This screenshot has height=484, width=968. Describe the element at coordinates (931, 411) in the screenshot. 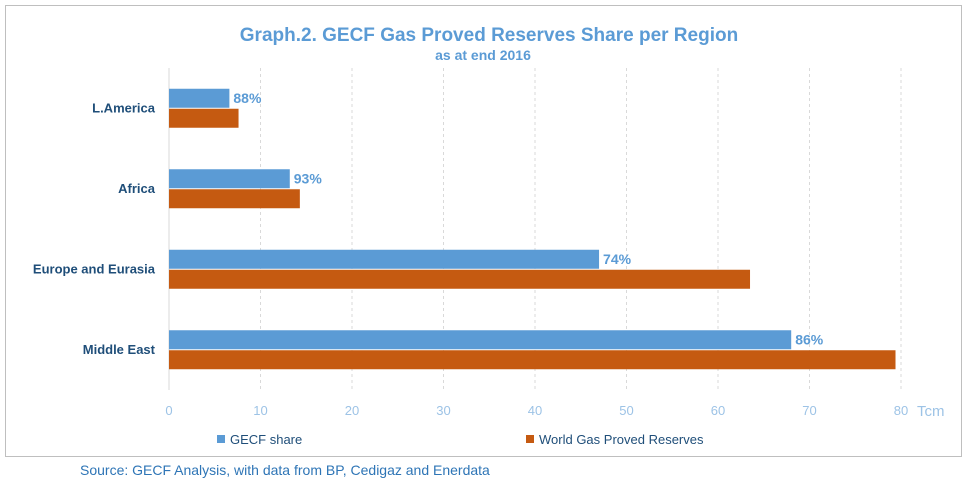

I see `x-axis-unit: Tcm` at that location.